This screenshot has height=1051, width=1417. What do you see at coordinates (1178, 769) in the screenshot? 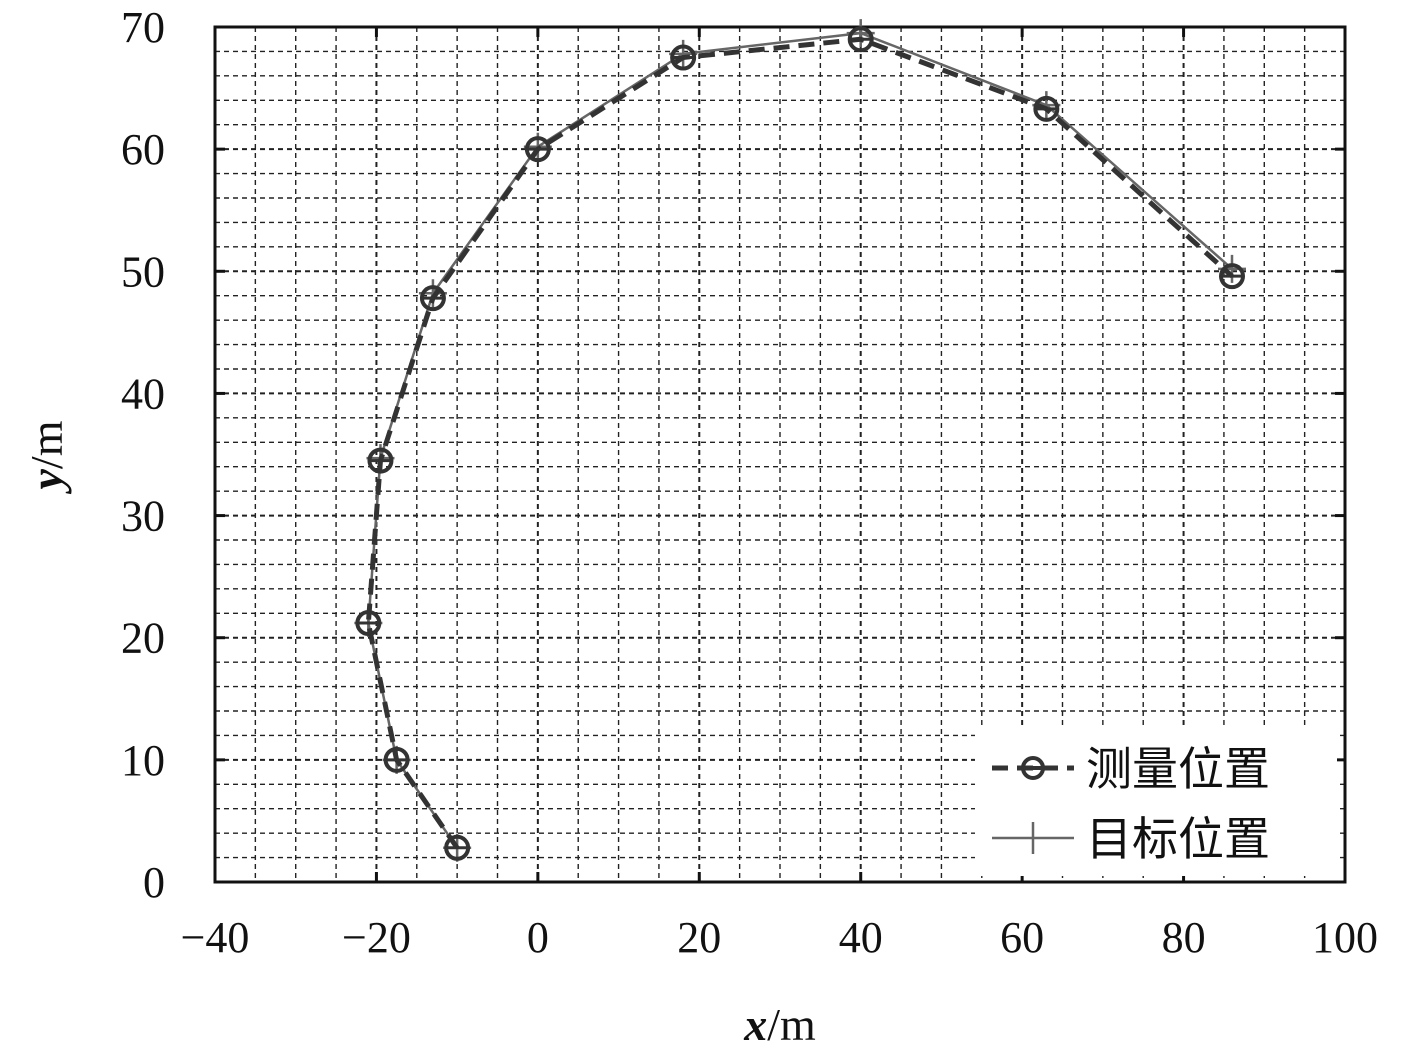
I see `legend-measured-label: 测量位置` at bounding box center [1178, 769].